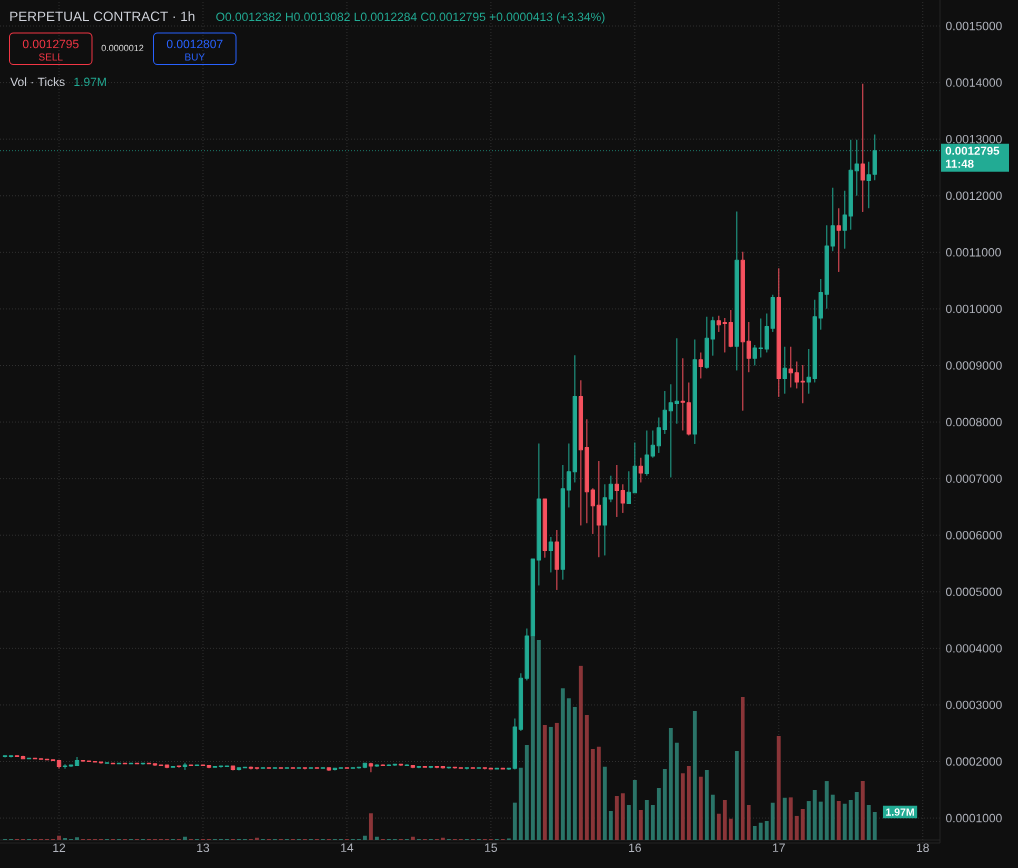 The width and height of the screenshot is (1018, 868). I want to click on x-tick-label: 12, so click(59, 847).